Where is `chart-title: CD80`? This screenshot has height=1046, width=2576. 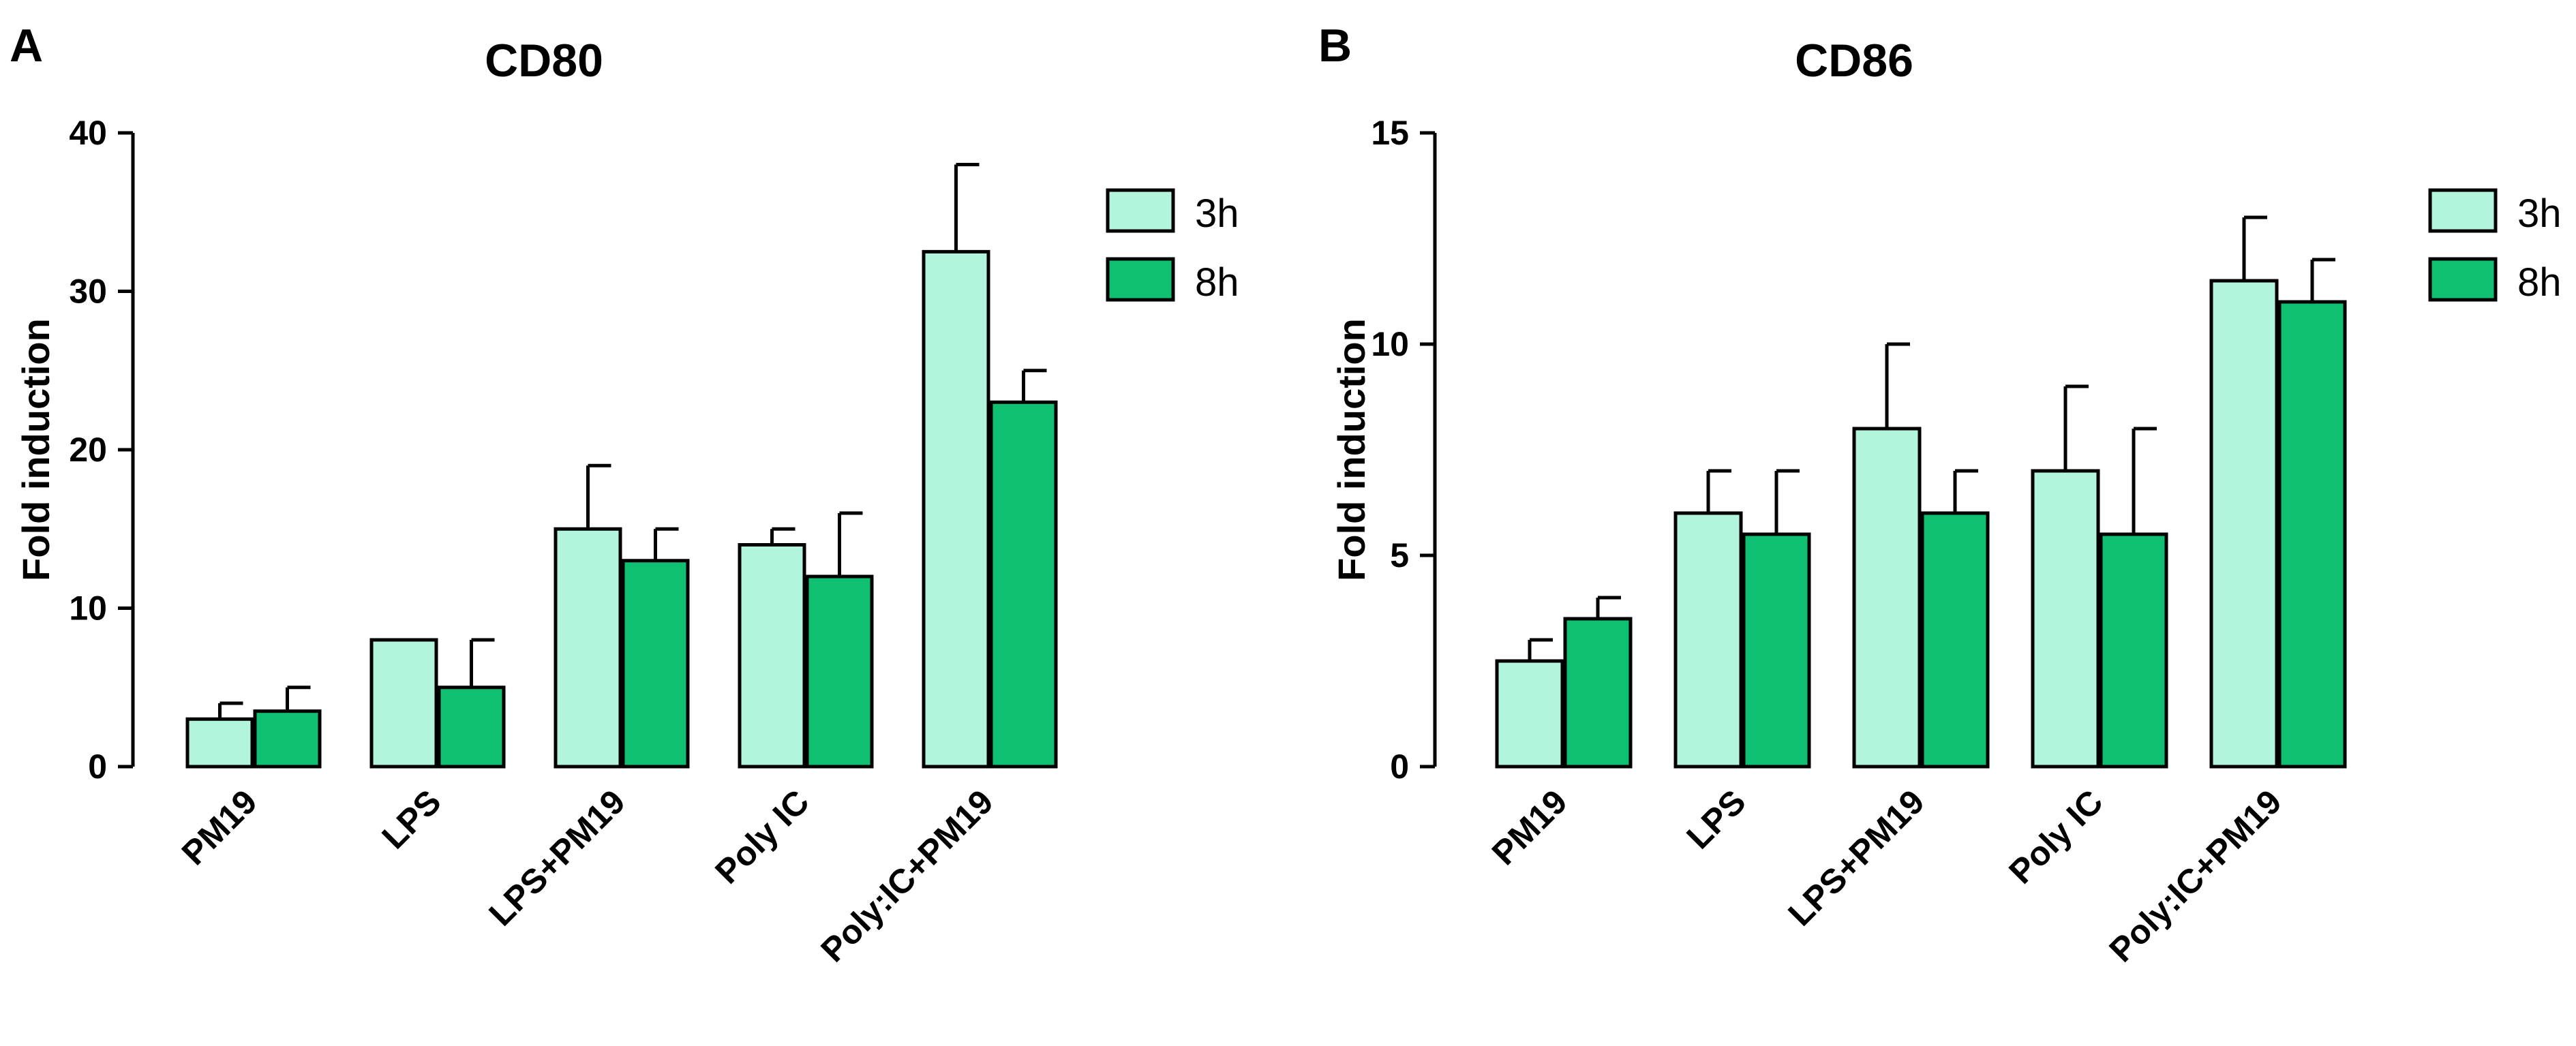 chart-title: CD80 is located at coordinates (544, 61).